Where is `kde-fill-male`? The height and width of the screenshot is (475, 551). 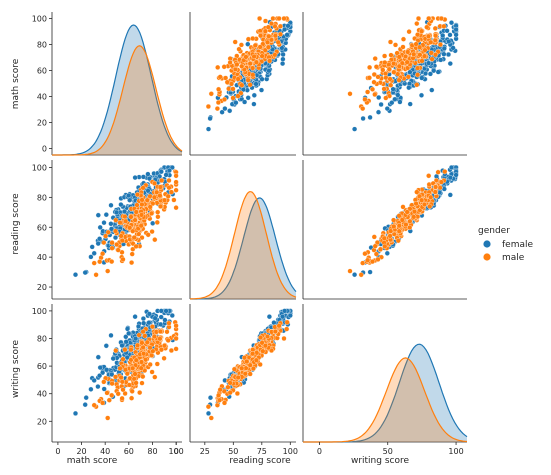
kde-fill-male is located at coordinates (117, 100).